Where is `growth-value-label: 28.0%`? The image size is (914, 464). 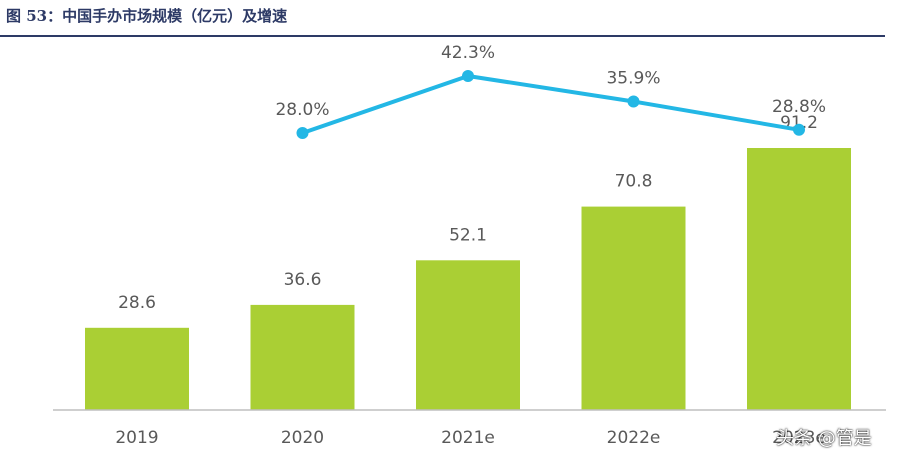
growth-value-label: 28.0% is located at coordinates (302, 110).